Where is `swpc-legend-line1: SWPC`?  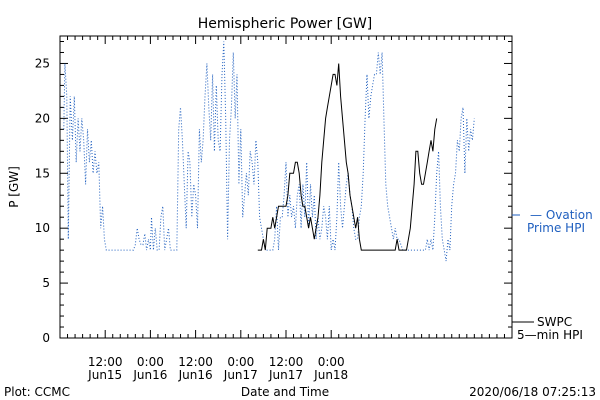
swpc-legend-line1: SWPC is located at coordinates (554, 322).